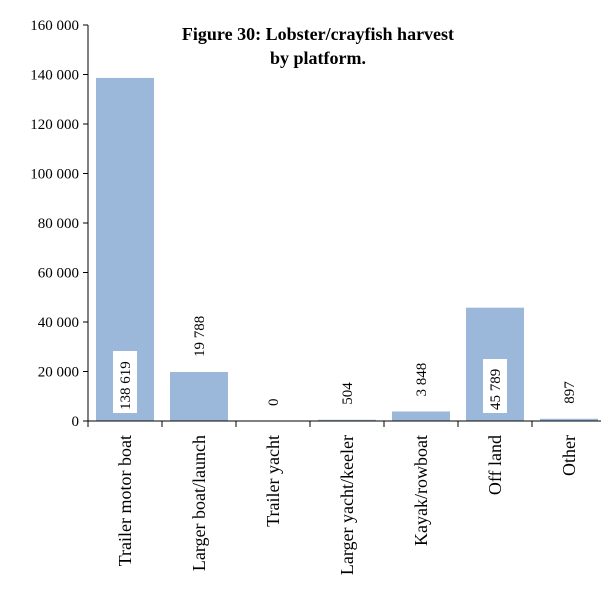 The height and width of the screenshot is (601, 601). I want to click on x-tick-label: Other, so click(569, 455).